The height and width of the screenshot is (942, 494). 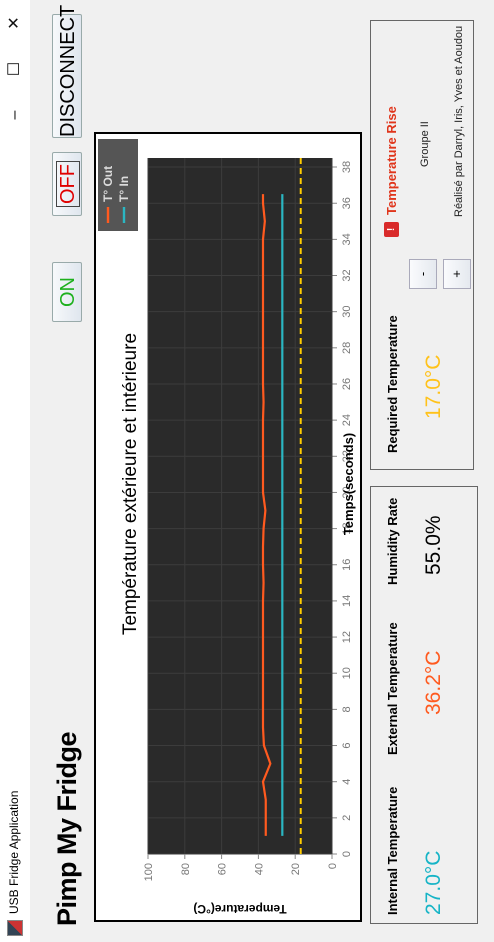 I want to click on app-icon, so click(x=15, y=928).